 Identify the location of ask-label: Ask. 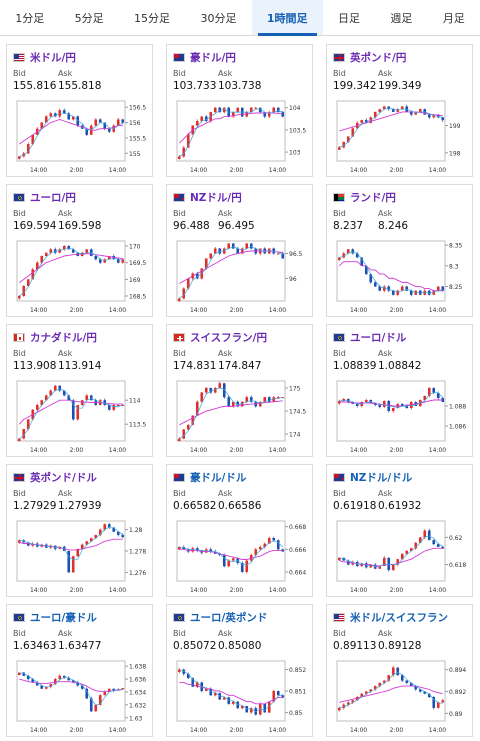
(225, 493).